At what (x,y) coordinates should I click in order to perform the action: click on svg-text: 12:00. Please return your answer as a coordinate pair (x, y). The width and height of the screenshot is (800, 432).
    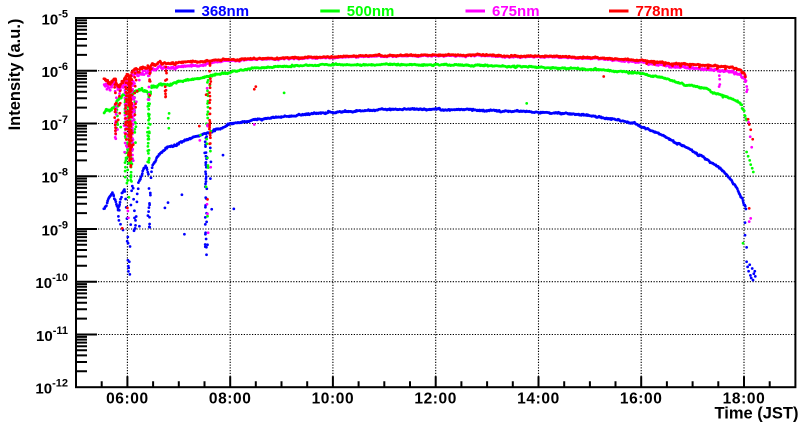
    Looking at the image, I should click on (435, 399).